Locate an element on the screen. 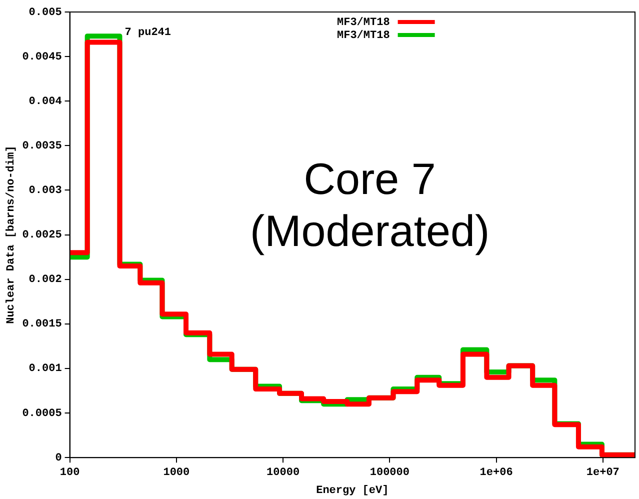 This screenshot has height=499, width=639. y-tick-label: 0.003 is located at coordinates (45, 191).